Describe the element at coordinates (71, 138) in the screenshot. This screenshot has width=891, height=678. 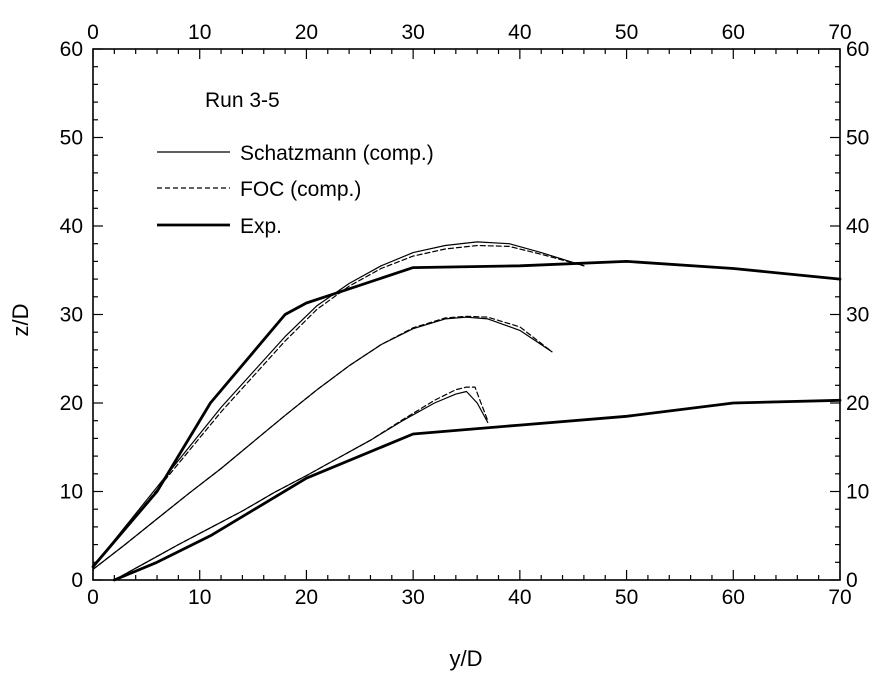
I see `y-tick-label-left: 50` at that location.